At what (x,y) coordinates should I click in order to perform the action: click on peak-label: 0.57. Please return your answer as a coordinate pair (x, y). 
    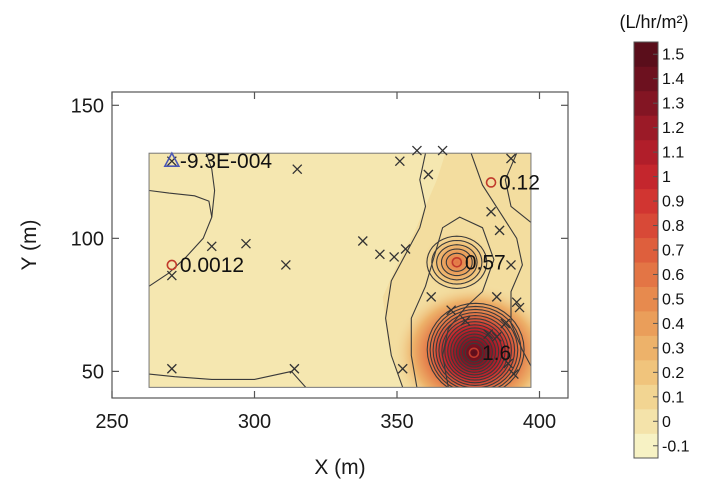
    Looking at the image, I should click on (485, 262).